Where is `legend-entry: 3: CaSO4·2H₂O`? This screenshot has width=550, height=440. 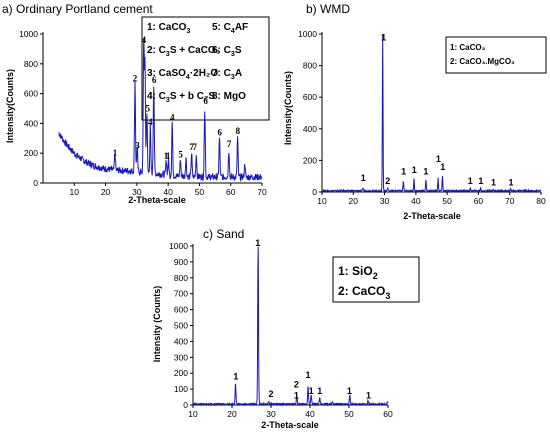 legend-entry: 3: CaSO4·2H₂O is located at coordinates (182, 74).